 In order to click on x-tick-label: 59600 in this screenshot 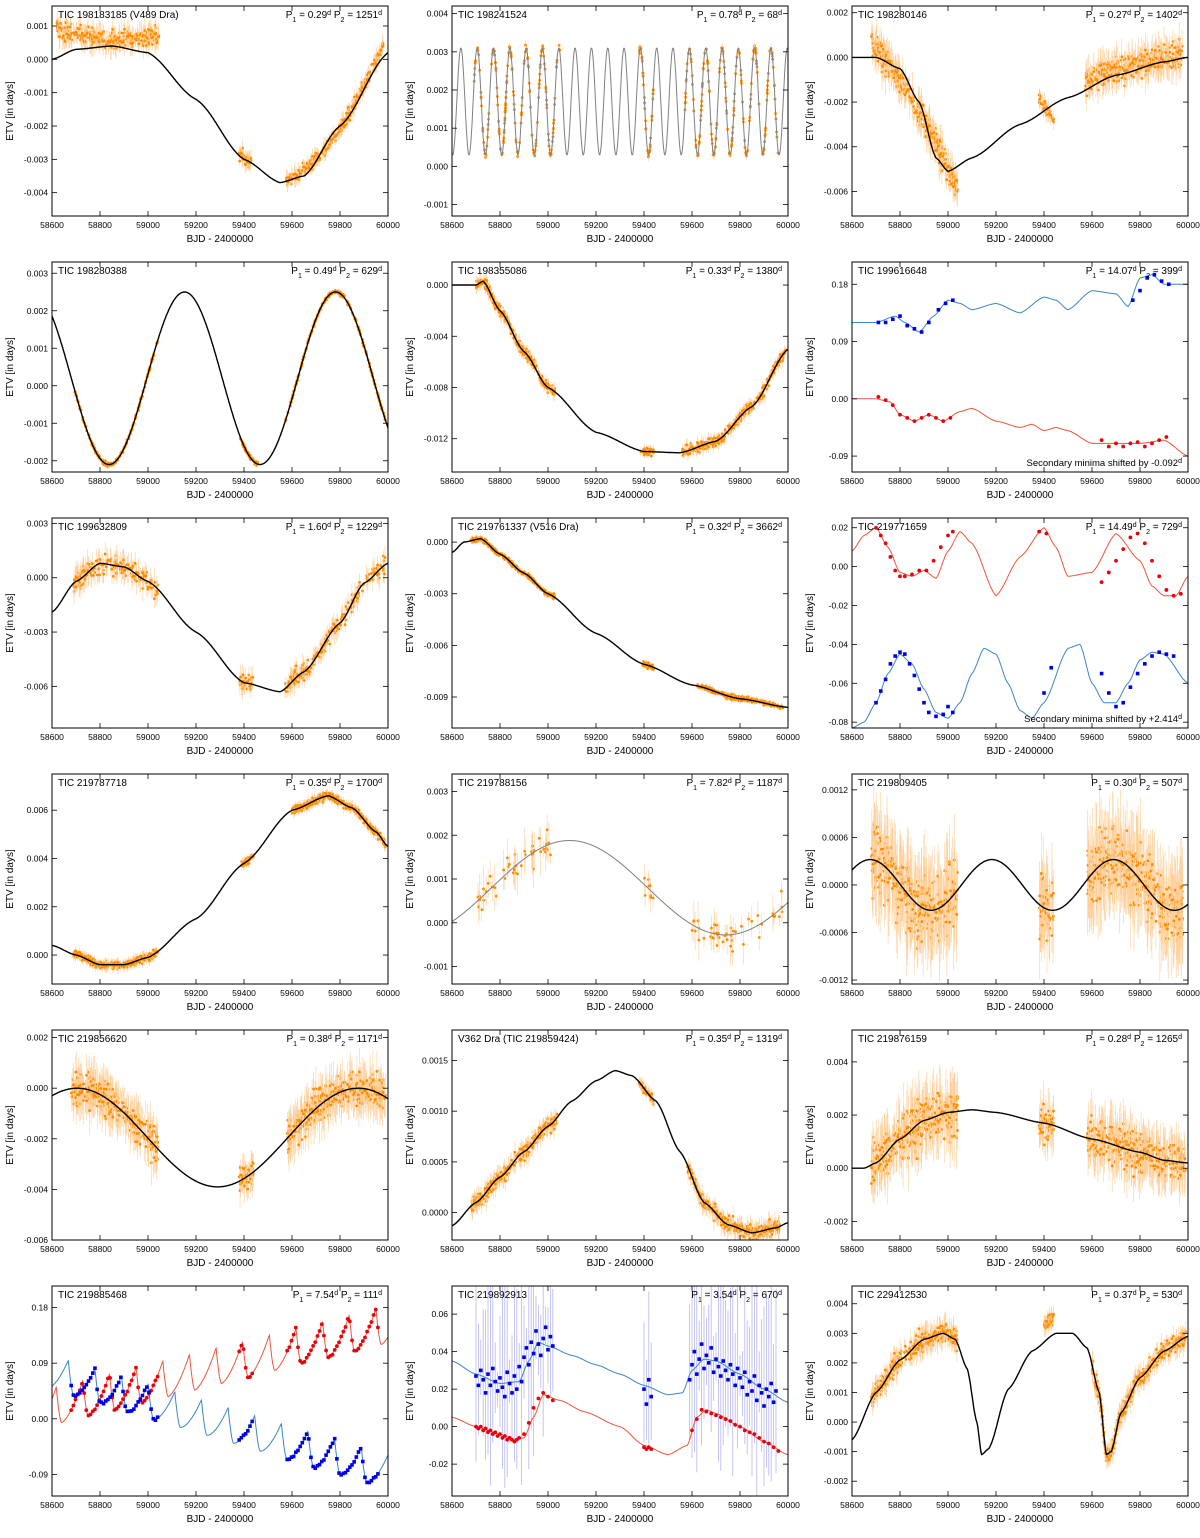, I will do `click(292, 481)`.